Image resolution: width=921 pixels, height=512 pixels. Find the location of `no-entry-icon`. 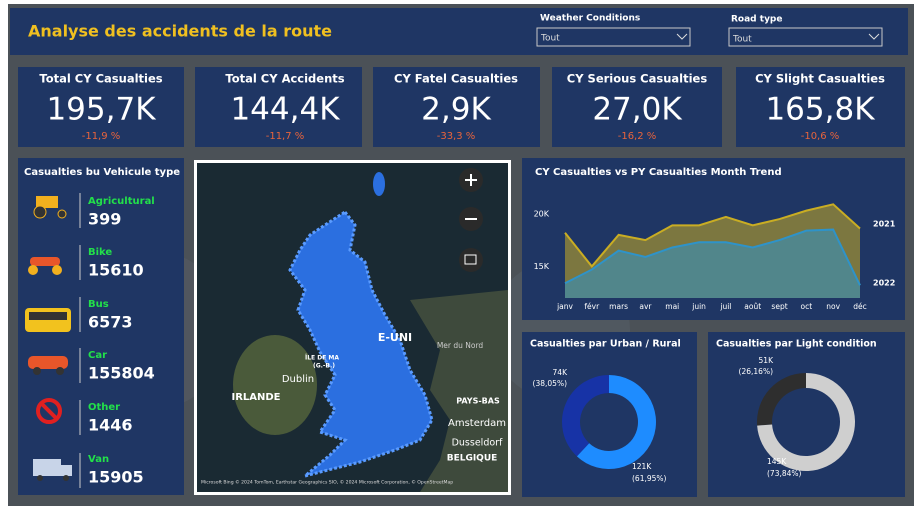

no-entry-icon is located at coordinates (49, 411).